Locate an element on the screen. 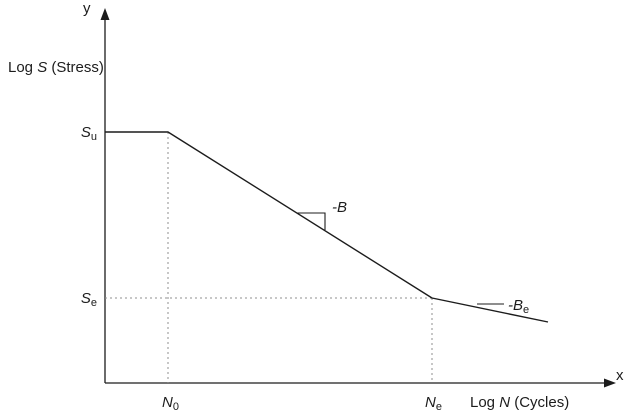 The width and height of the screenshot is (634, 419). se-label-sub: e is located at coordinates (94, 303).